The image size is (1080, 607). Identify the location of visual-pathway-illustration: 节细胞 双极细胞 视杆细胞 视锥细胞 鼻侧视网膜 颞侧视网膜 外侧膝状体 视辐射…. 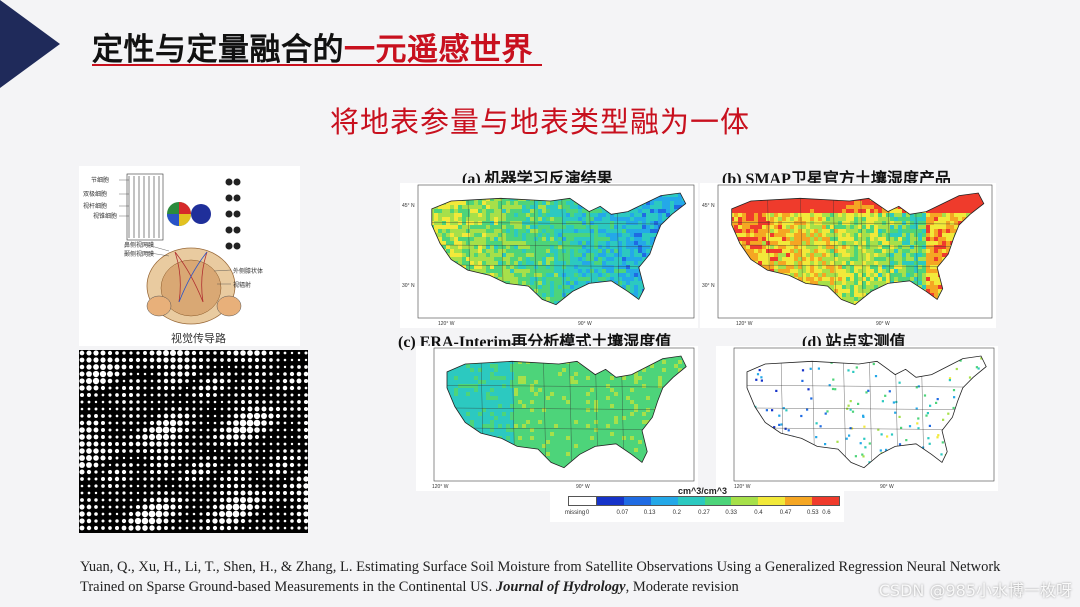
(189, 256).